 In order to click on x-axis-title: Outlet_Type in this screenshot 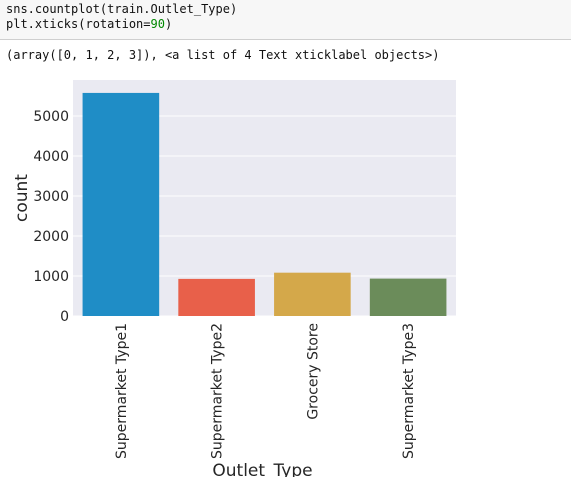, I will do `click(262, 469)`.